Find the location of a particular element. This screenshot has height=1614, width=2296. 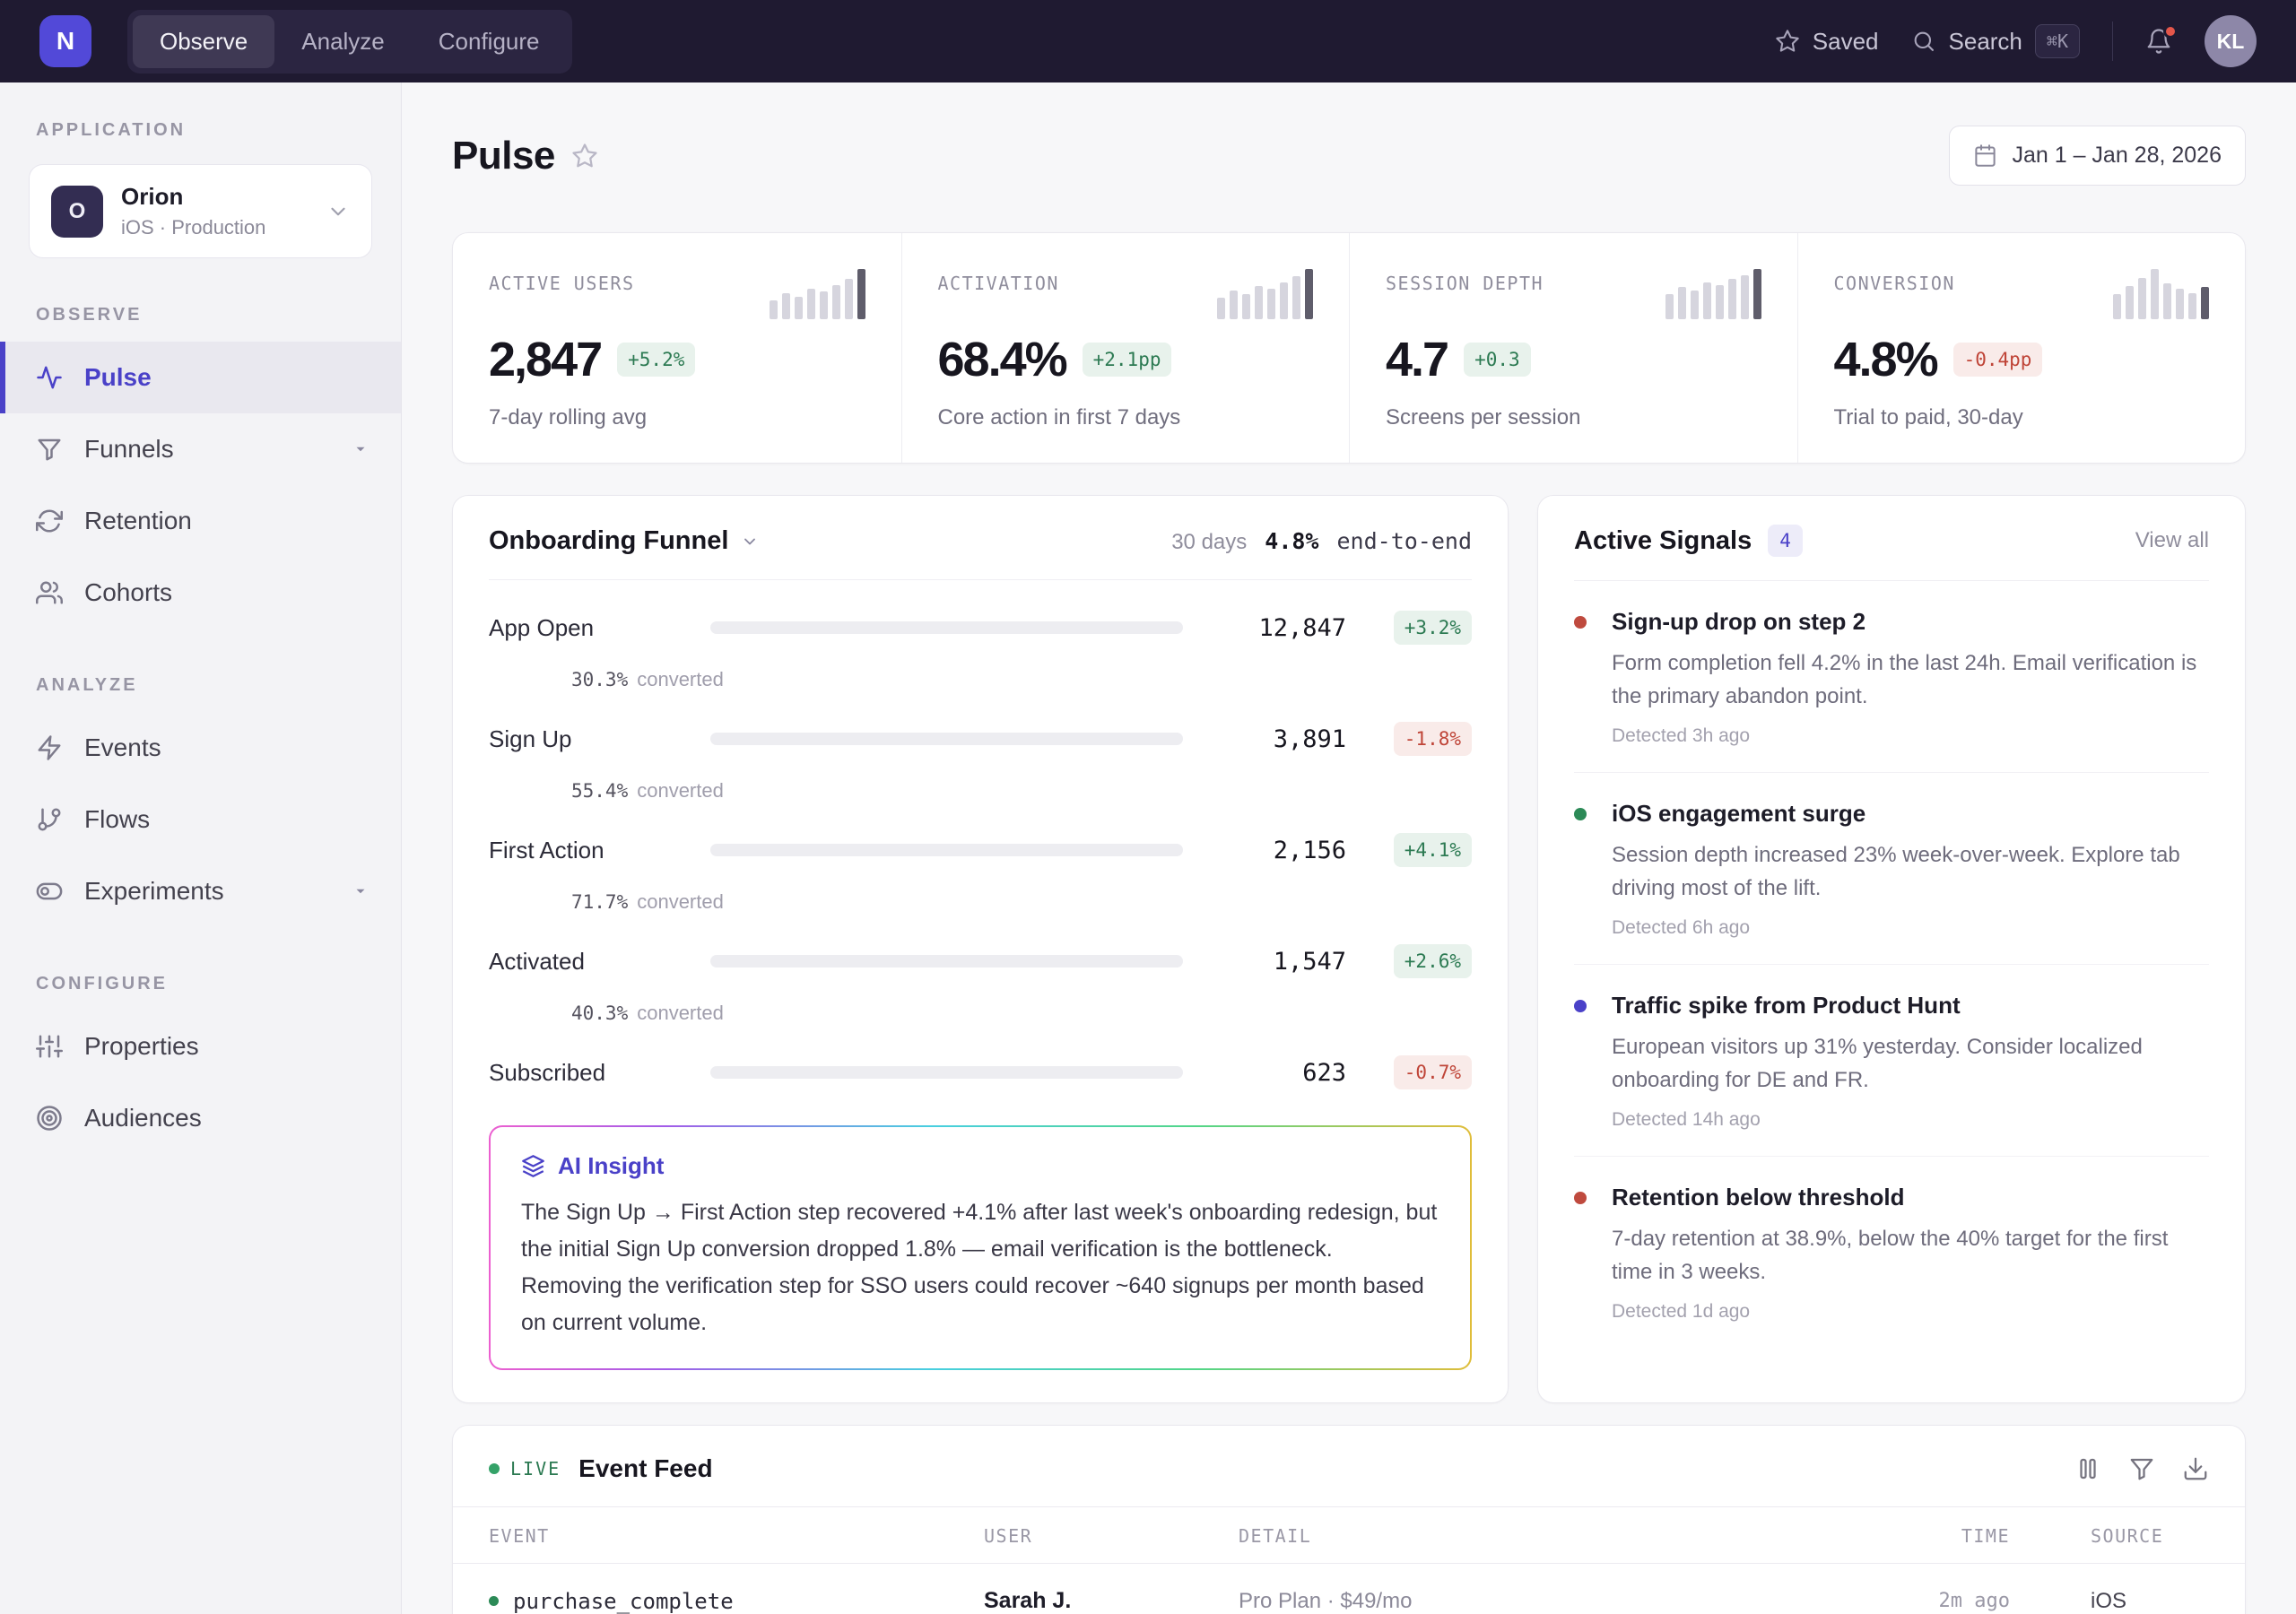

kpi-delta-badge: +0.3 is located at coordinates (1497, 360).